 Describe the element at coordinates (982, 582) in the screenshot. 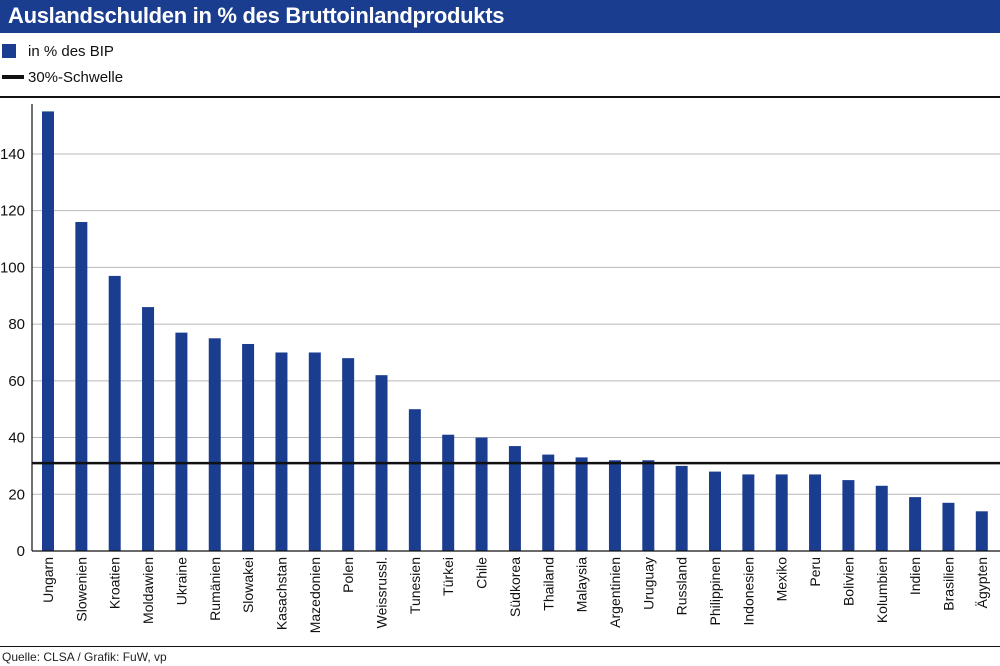

I see `x-category-label: Ägypten` at that location.